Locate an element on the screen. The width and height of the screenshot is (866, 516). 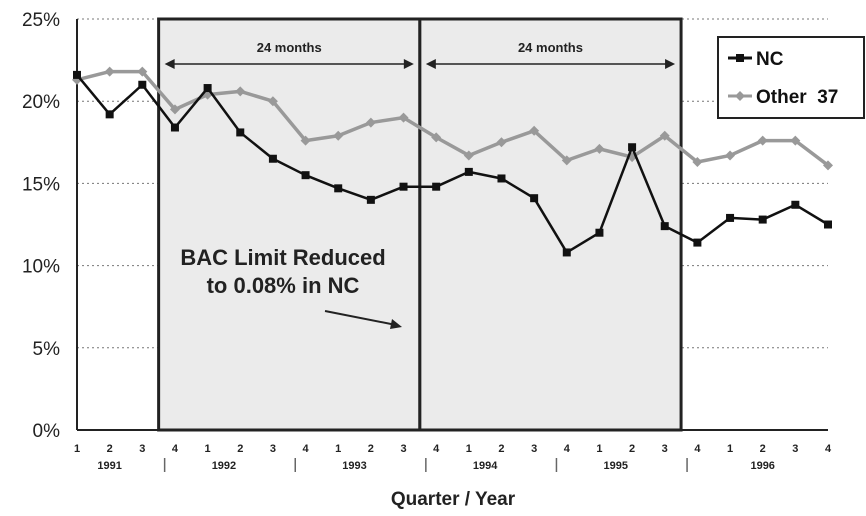
span-label: 24 months is located at coordinates (289, 47).